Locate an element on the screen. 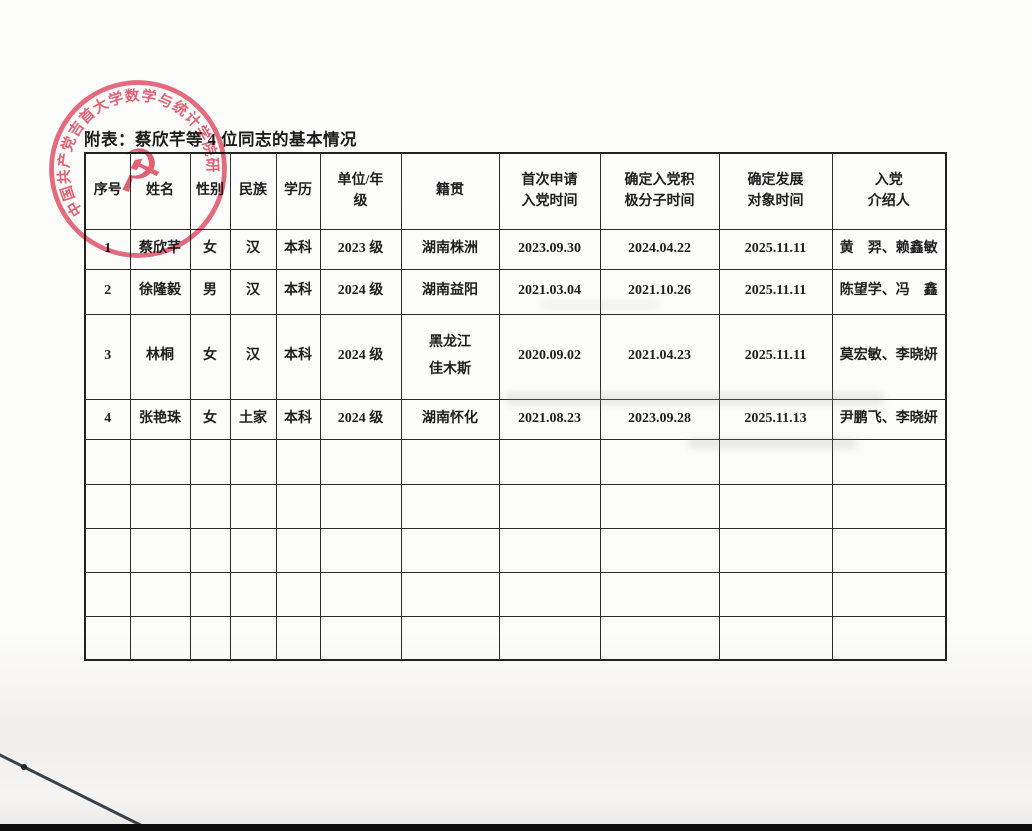 This screenshot has height=831, width=1032. header-cell: 籍贯 is located at coordinates (450, 191).